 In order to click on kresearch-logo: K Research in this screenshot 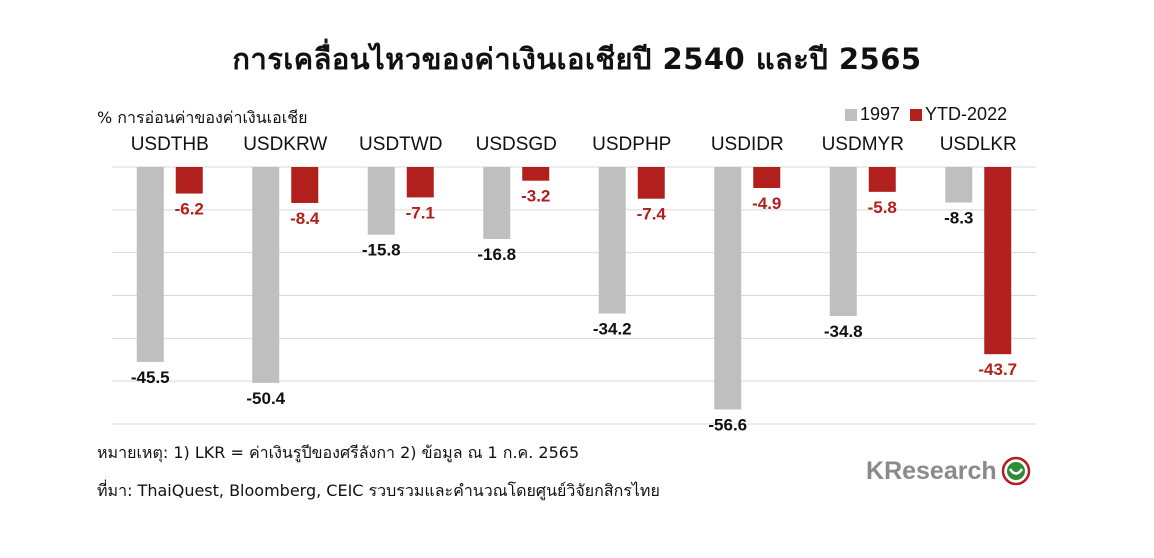, I will do `click(948, 471)`.